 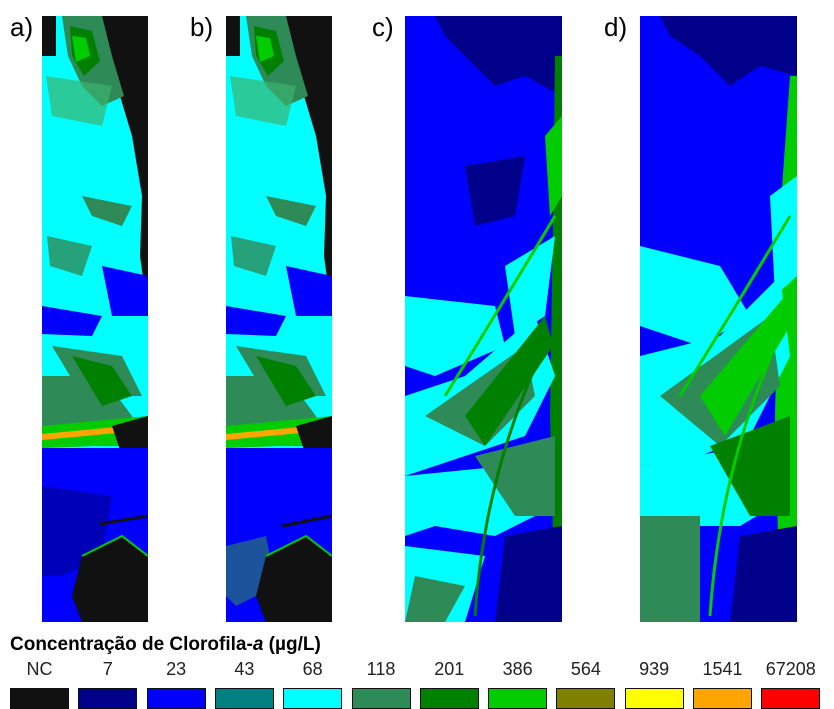 I want to click on legend-item: 118, so click(x=381, y=684).